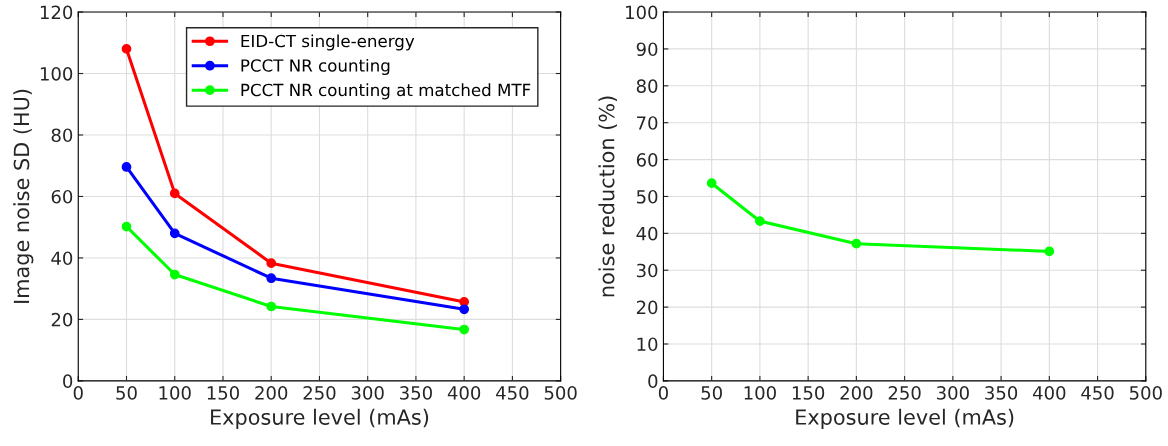 Image resolution: width=1168 pixels, height=446 pixels. Describe the element at coordinates (647, 270) in the screenshot. I see `y-tick-label: 30` at that location.